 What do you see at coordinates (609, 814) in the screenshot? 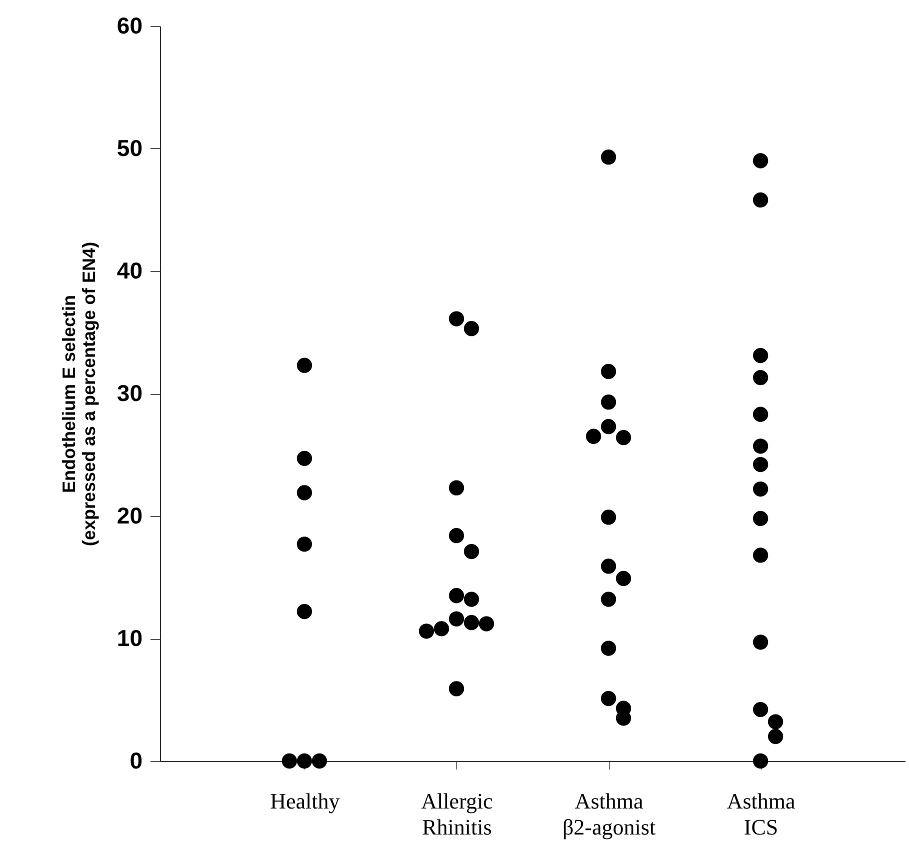
I see `x-tick-label: Asthma β2-agonist` at bounding box center [609, 814].